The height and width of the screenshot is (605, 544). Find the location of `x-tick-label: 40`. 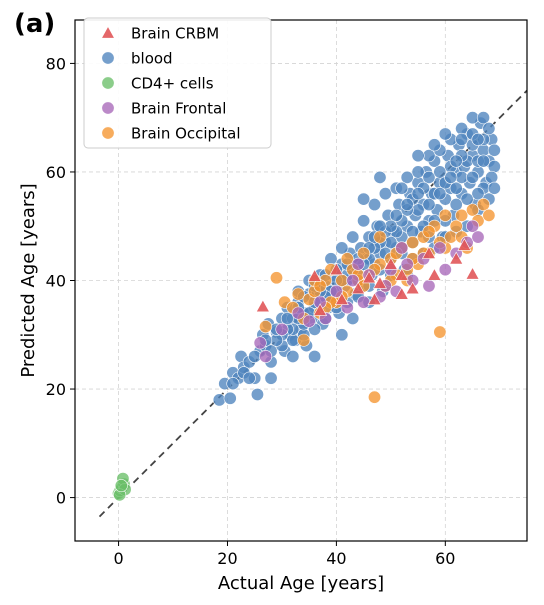

x-tick-label: 40 is located at coordinates (336, 558).